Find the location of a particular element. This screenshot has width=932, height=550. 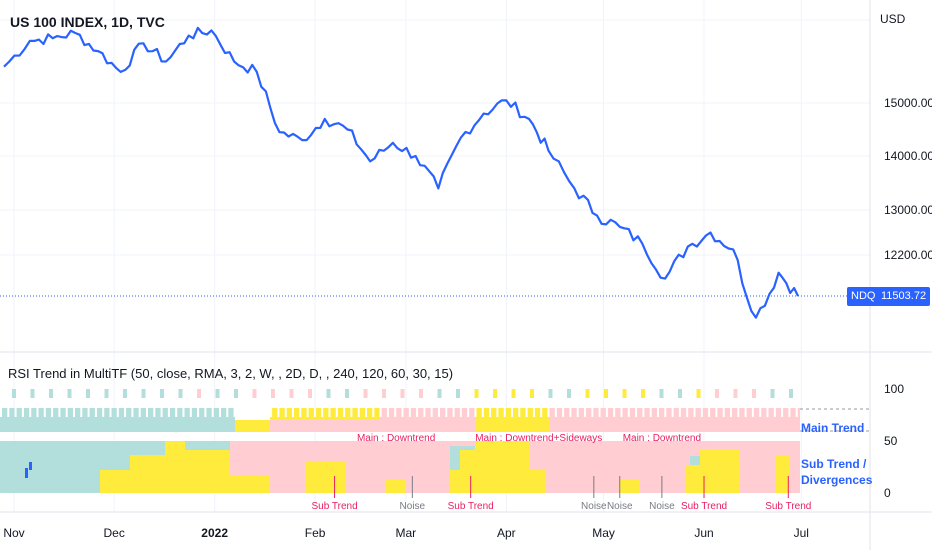

y-tick-label: 14000.00 is located at coordinates (908, 156).